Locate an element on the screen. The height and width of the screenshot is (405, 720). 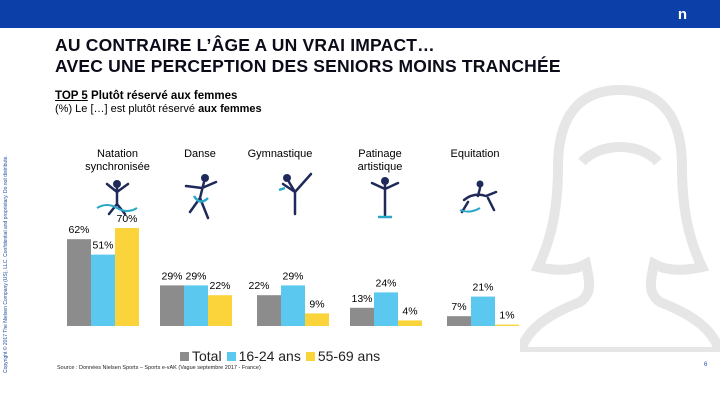
legend-item-total: Total is located at coordinates (201, 356).